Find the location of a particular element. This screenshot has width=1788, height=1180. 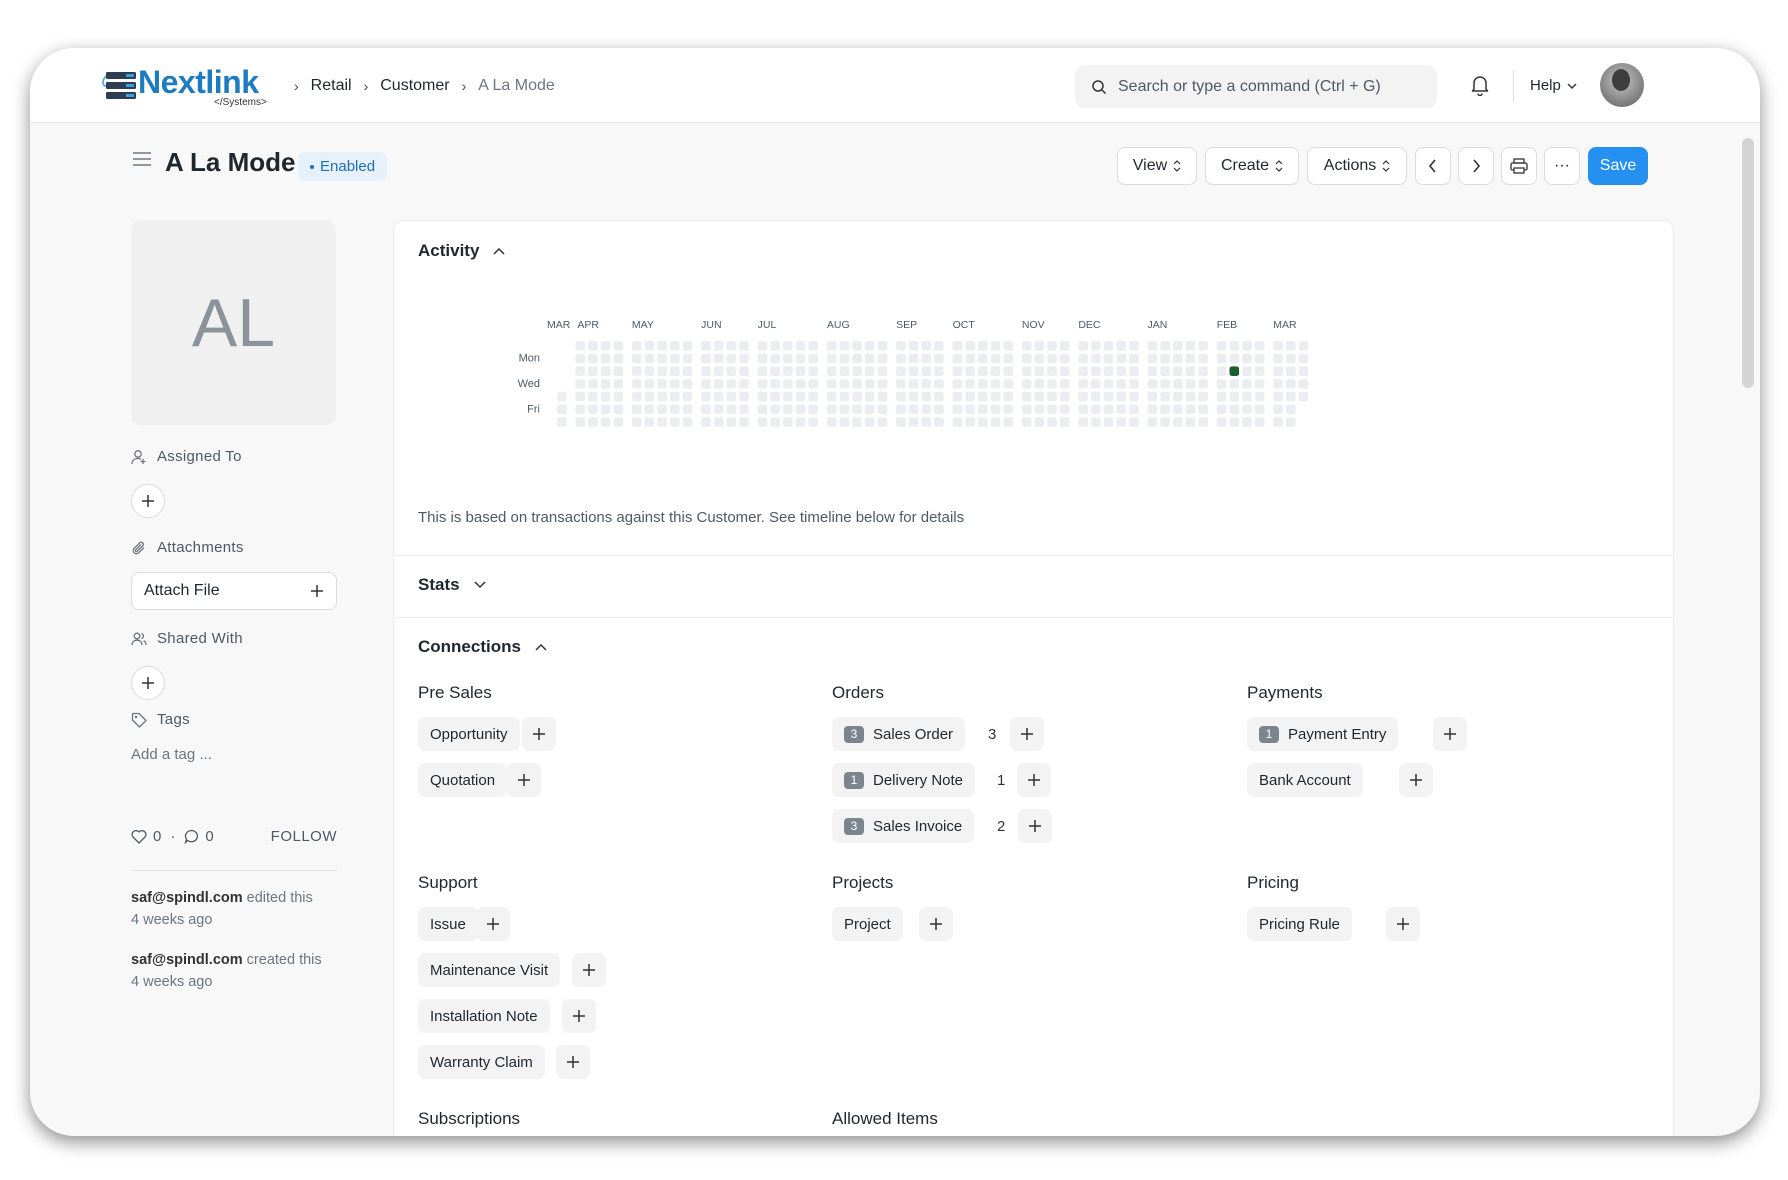

breadcrumb-retail: Retail is located at coordinates (331, 85).